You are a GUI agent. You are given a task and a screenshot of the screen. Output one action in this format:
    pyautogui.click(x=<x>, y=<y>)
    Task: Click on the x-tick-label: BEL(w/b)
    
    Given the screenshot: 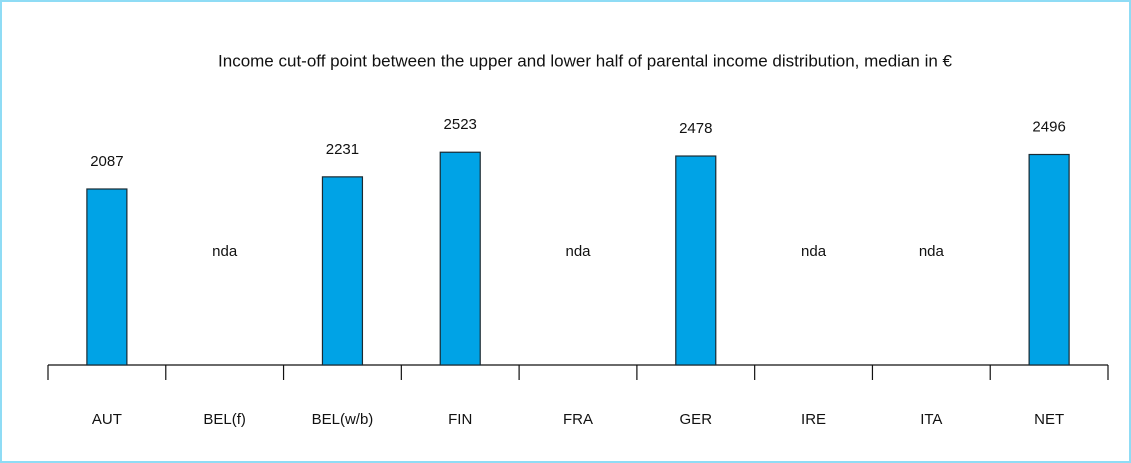 What is the action you would take?
    pyautogui.click(x=343, y=419)
    